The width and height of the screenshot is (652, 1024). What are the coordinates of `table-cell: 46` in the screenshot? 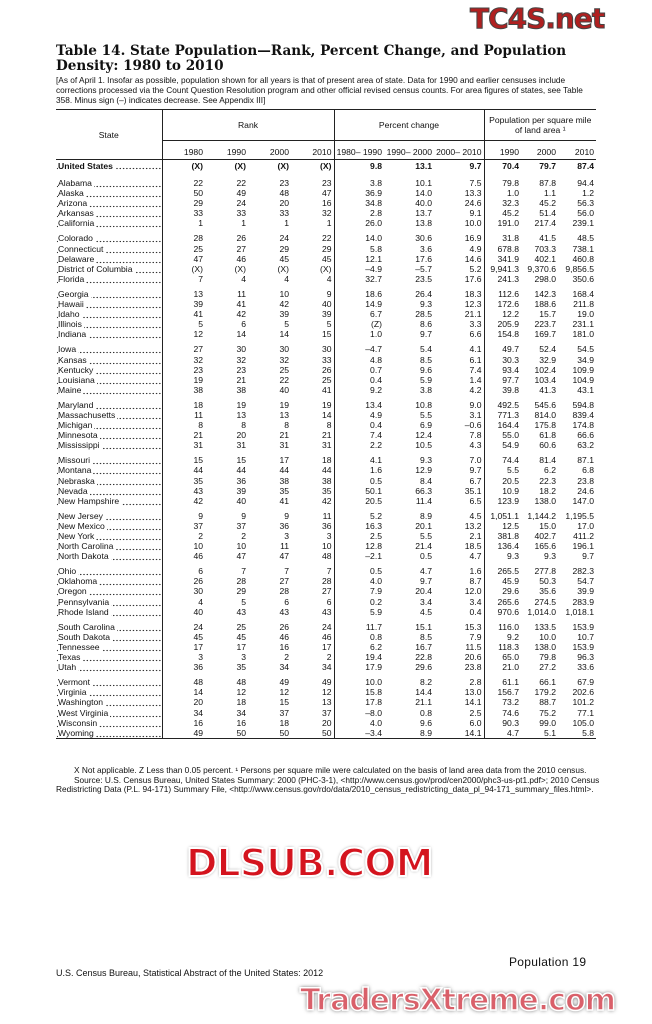 It's located at (241, 258).